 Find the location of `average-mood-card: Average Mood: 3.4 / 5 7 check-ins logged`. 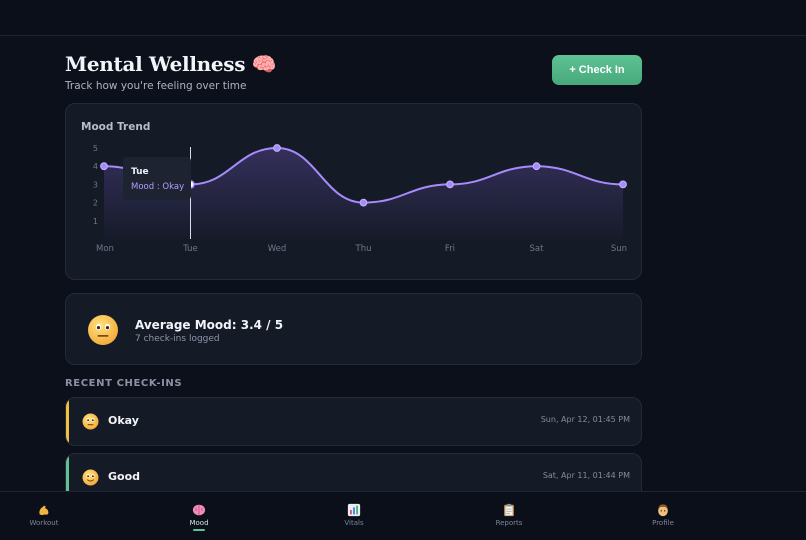

average-mood-card: Average Mood: 3.4 / 5 7 check-ins logged is located at coordinates (353, 329).